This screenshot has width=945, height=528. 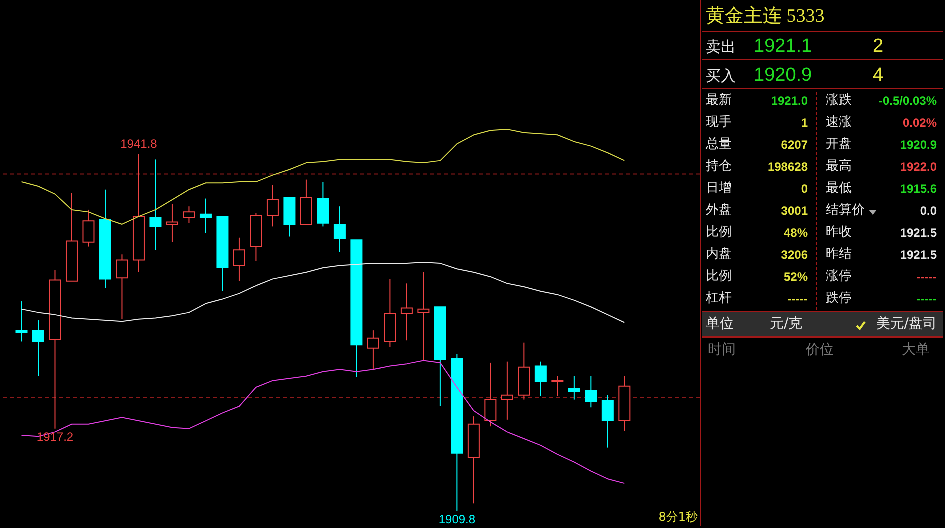 What do you see at coordinates (918, 167) in the screenshot?
I see `text: 1922.0` at bounding box center [918, 167].